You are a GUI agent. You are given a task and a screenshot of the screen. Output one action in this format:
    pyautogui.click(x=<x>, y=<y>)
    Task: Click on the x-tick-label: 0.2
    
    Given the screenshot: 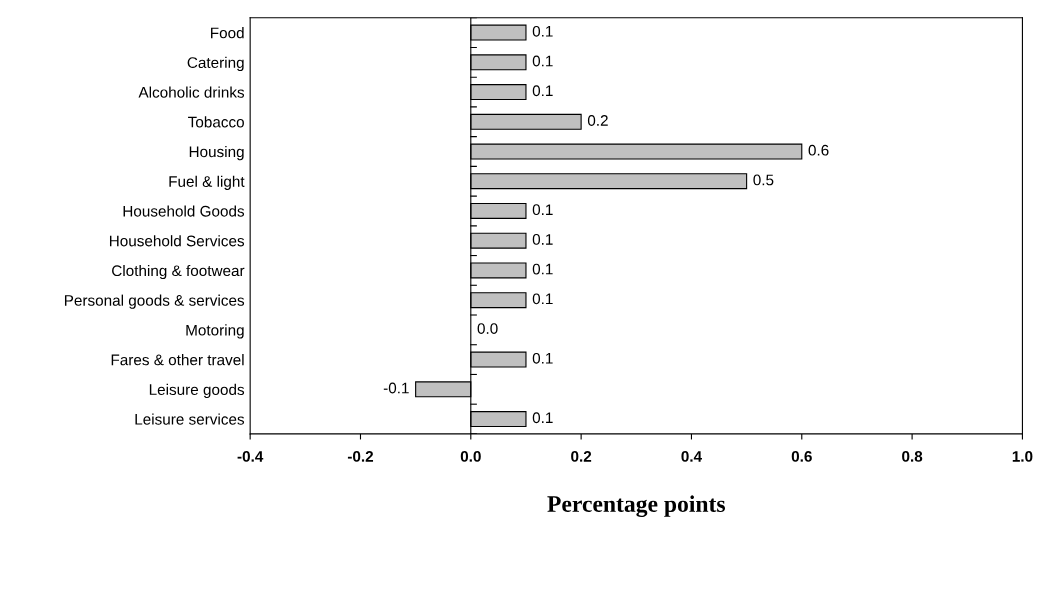 What is the action you would take?
    pyautogui.click(x=581, y=456)
    